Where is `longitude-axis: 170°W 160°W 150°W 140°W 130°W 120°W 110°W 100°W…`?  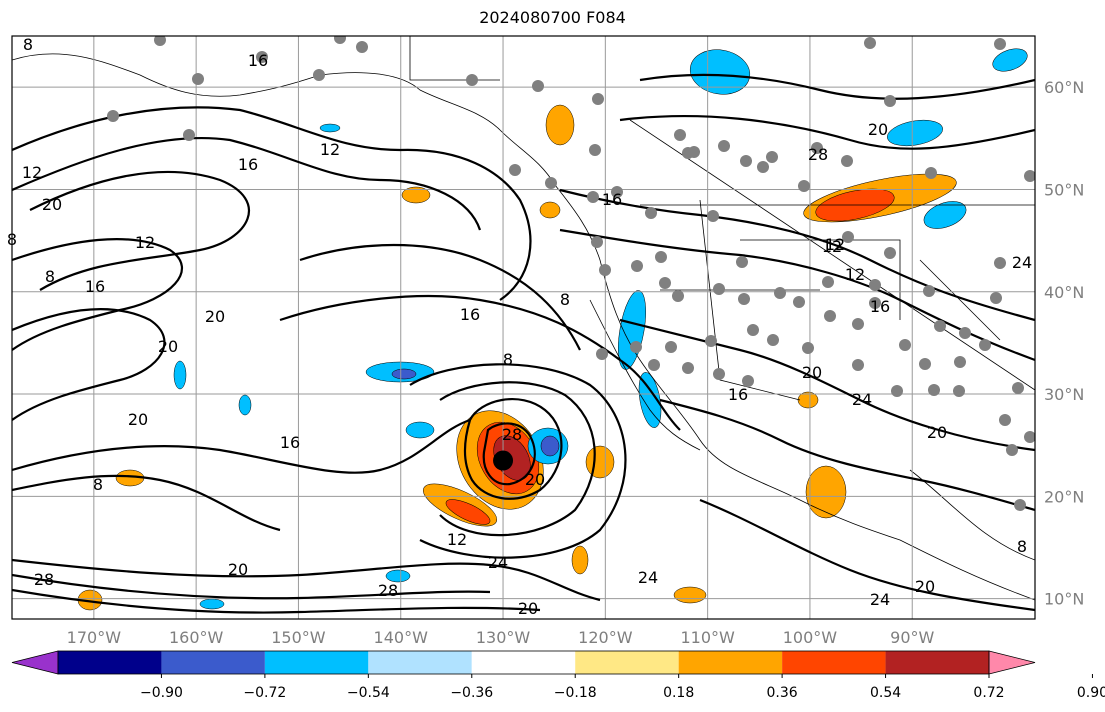 longitude-axis: 170°W 160°W 150°W 140°W 130°W 120°W 110°W 100°W… is located at coordinates (501, 637).